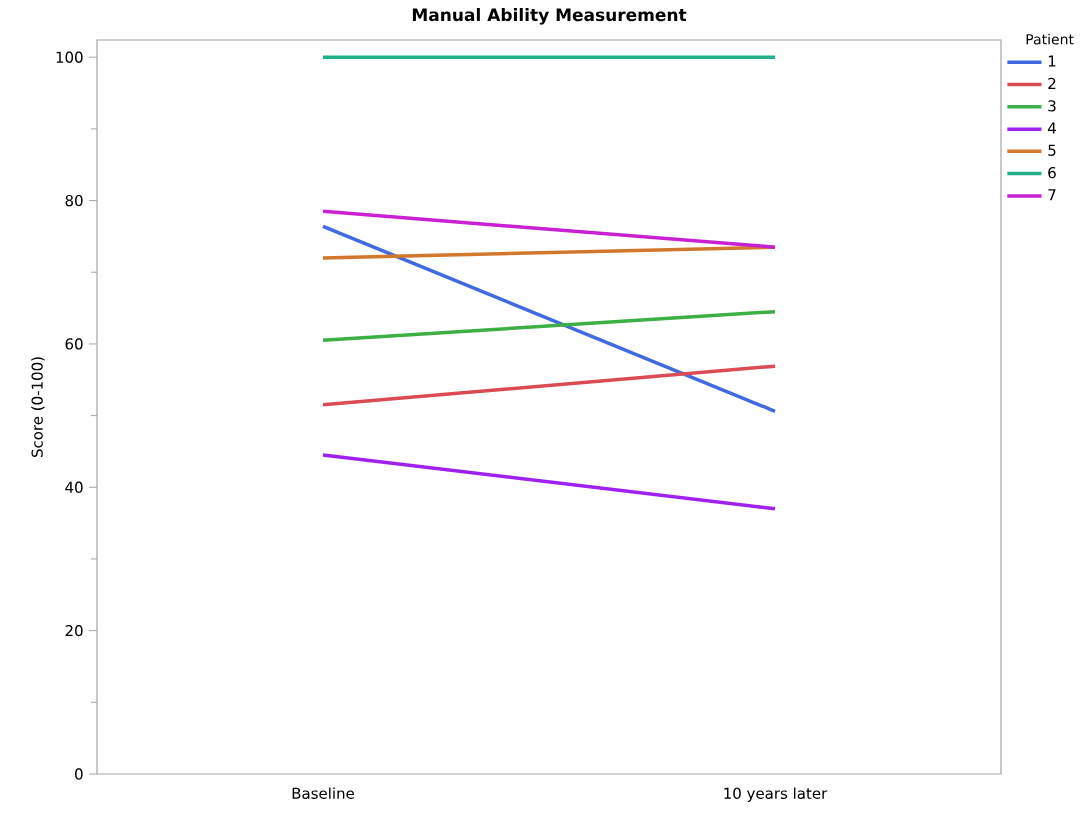  What do you see at coordinates (74, 487) in the screenshot?
I see `y-tick-label: 40` at bounding box center [74, 487].